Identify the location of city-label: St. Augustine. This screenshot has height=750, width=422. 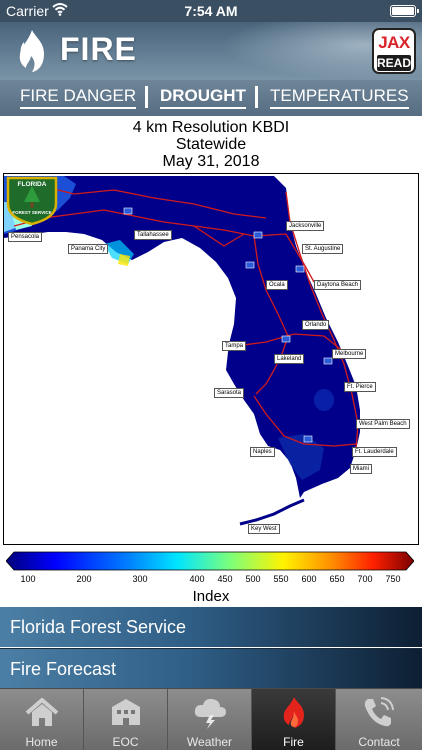
(323, 249).